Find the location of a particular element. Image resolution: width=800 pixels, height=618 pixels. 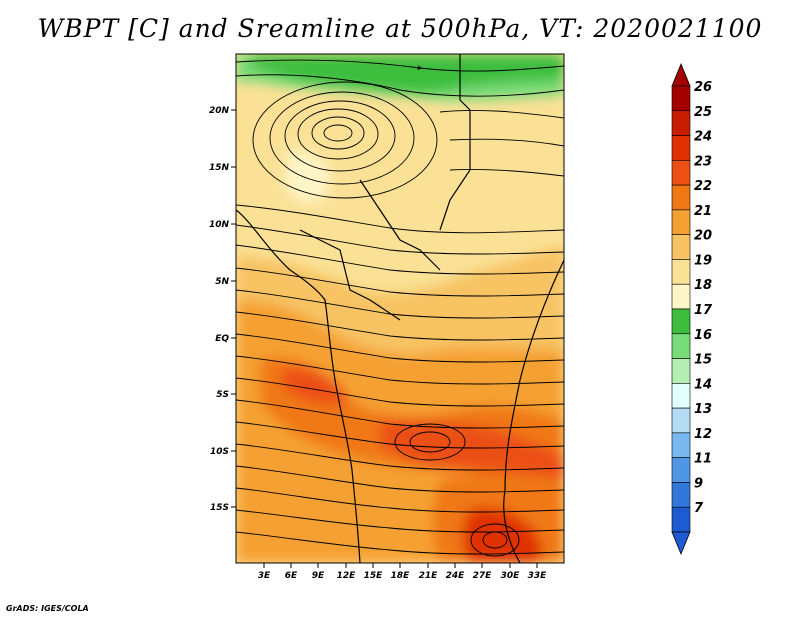

colorbar-label: 7 is located at coordinates (699, 508).